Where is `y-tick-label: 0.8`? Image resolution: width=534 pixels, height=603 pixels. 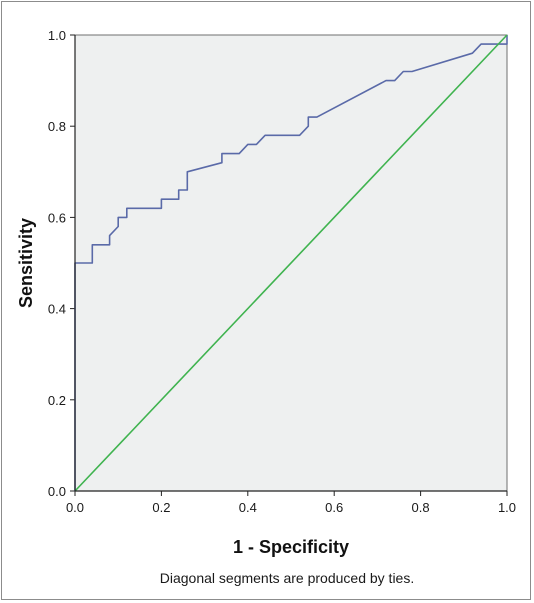 y-tick-label: 0.8 is located at coordinates (57, 126).